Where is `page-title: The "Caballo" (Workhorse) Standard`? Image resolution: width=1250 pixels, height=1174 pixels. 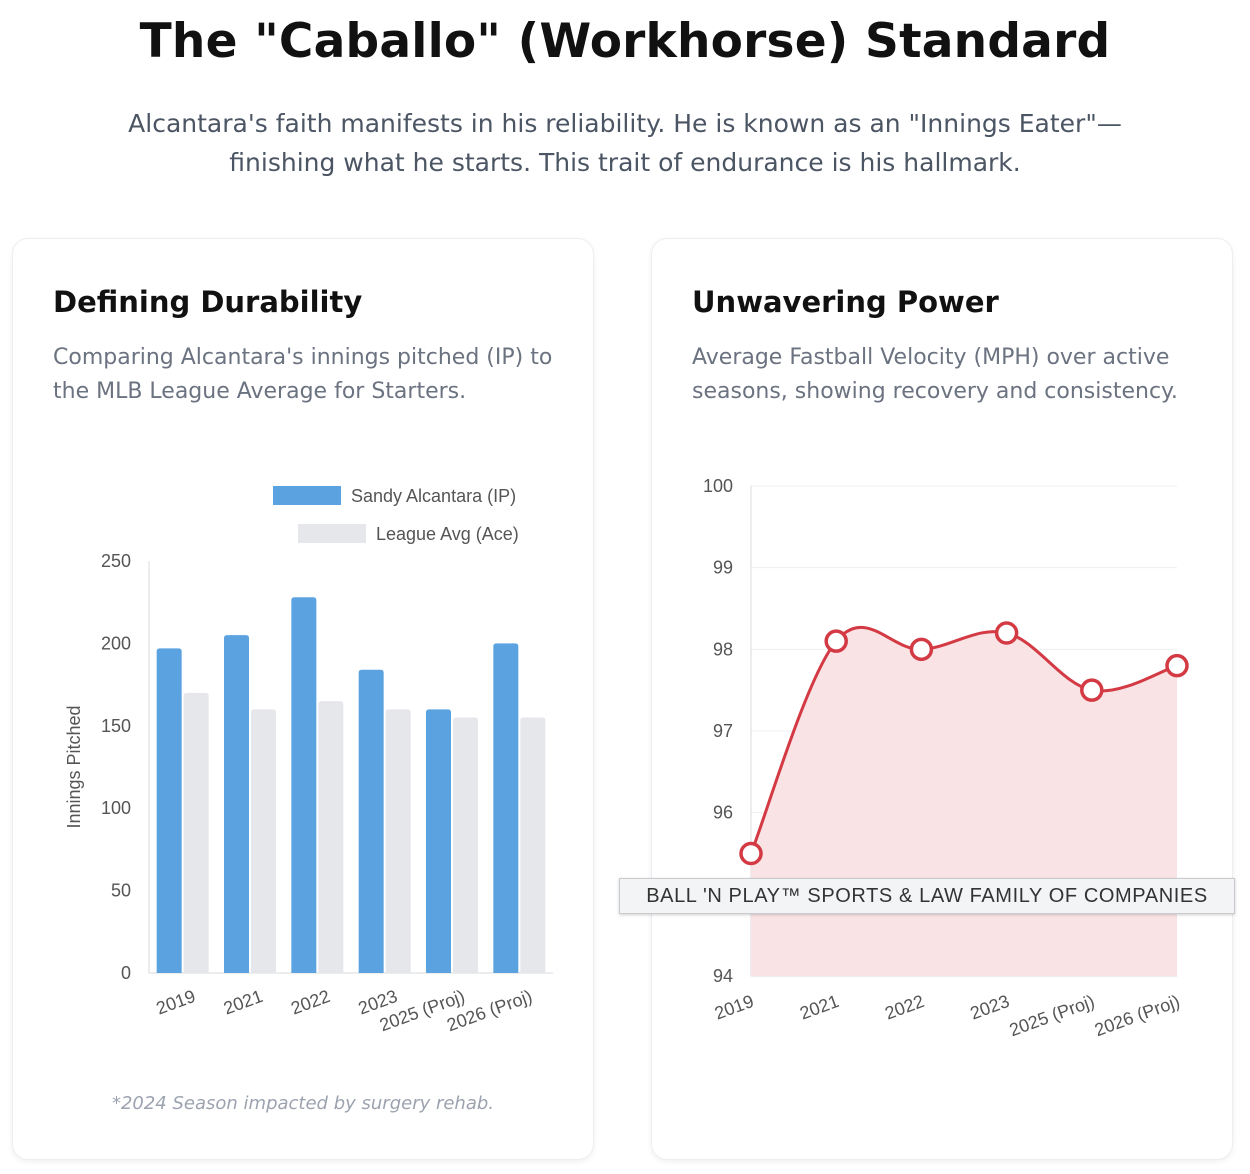 page-title: The "Caballo" (Workhorse) Standard is located at coordinates (625, 41).